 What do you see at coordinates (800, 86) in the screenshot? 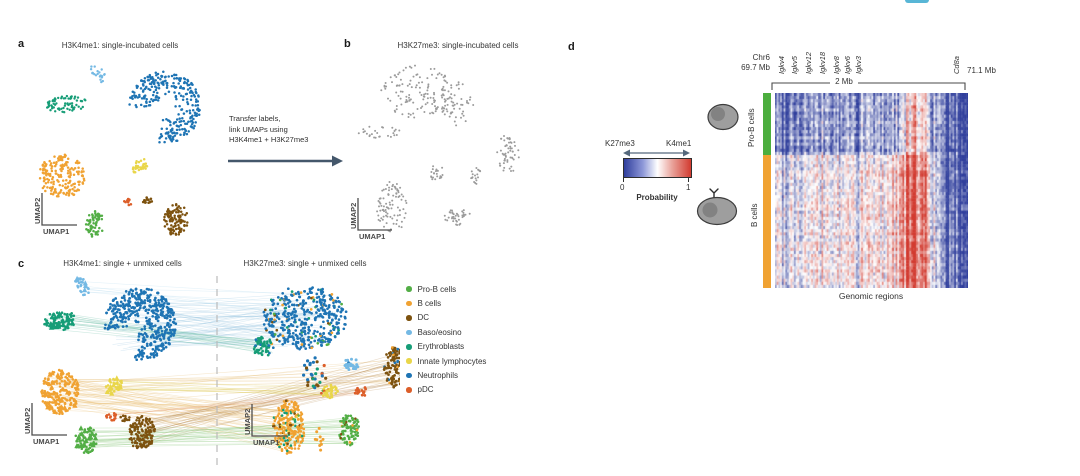
I see `scale-bracket-left` at bounding box center [800, 86].